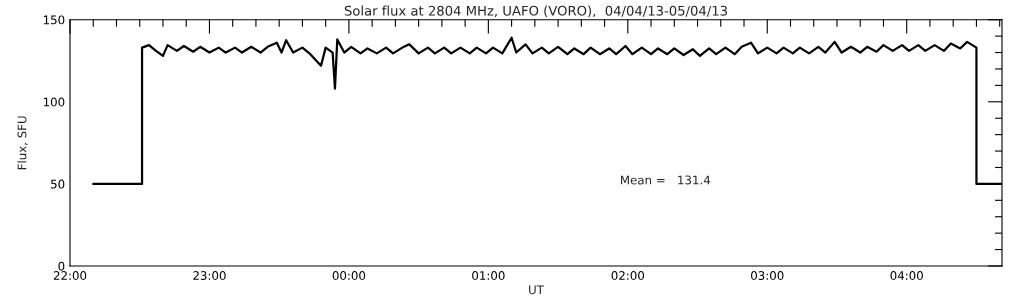 This screenshot has height=307, width=1024. I want to click on x-tick-label: 02:00, so click(628, 275).